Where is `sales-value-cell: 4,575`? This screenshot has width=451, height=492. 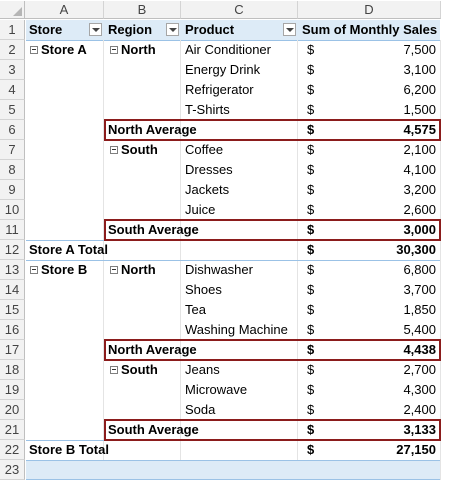
sales-value-cell: 4,575 is located at coordinates (419, 129).